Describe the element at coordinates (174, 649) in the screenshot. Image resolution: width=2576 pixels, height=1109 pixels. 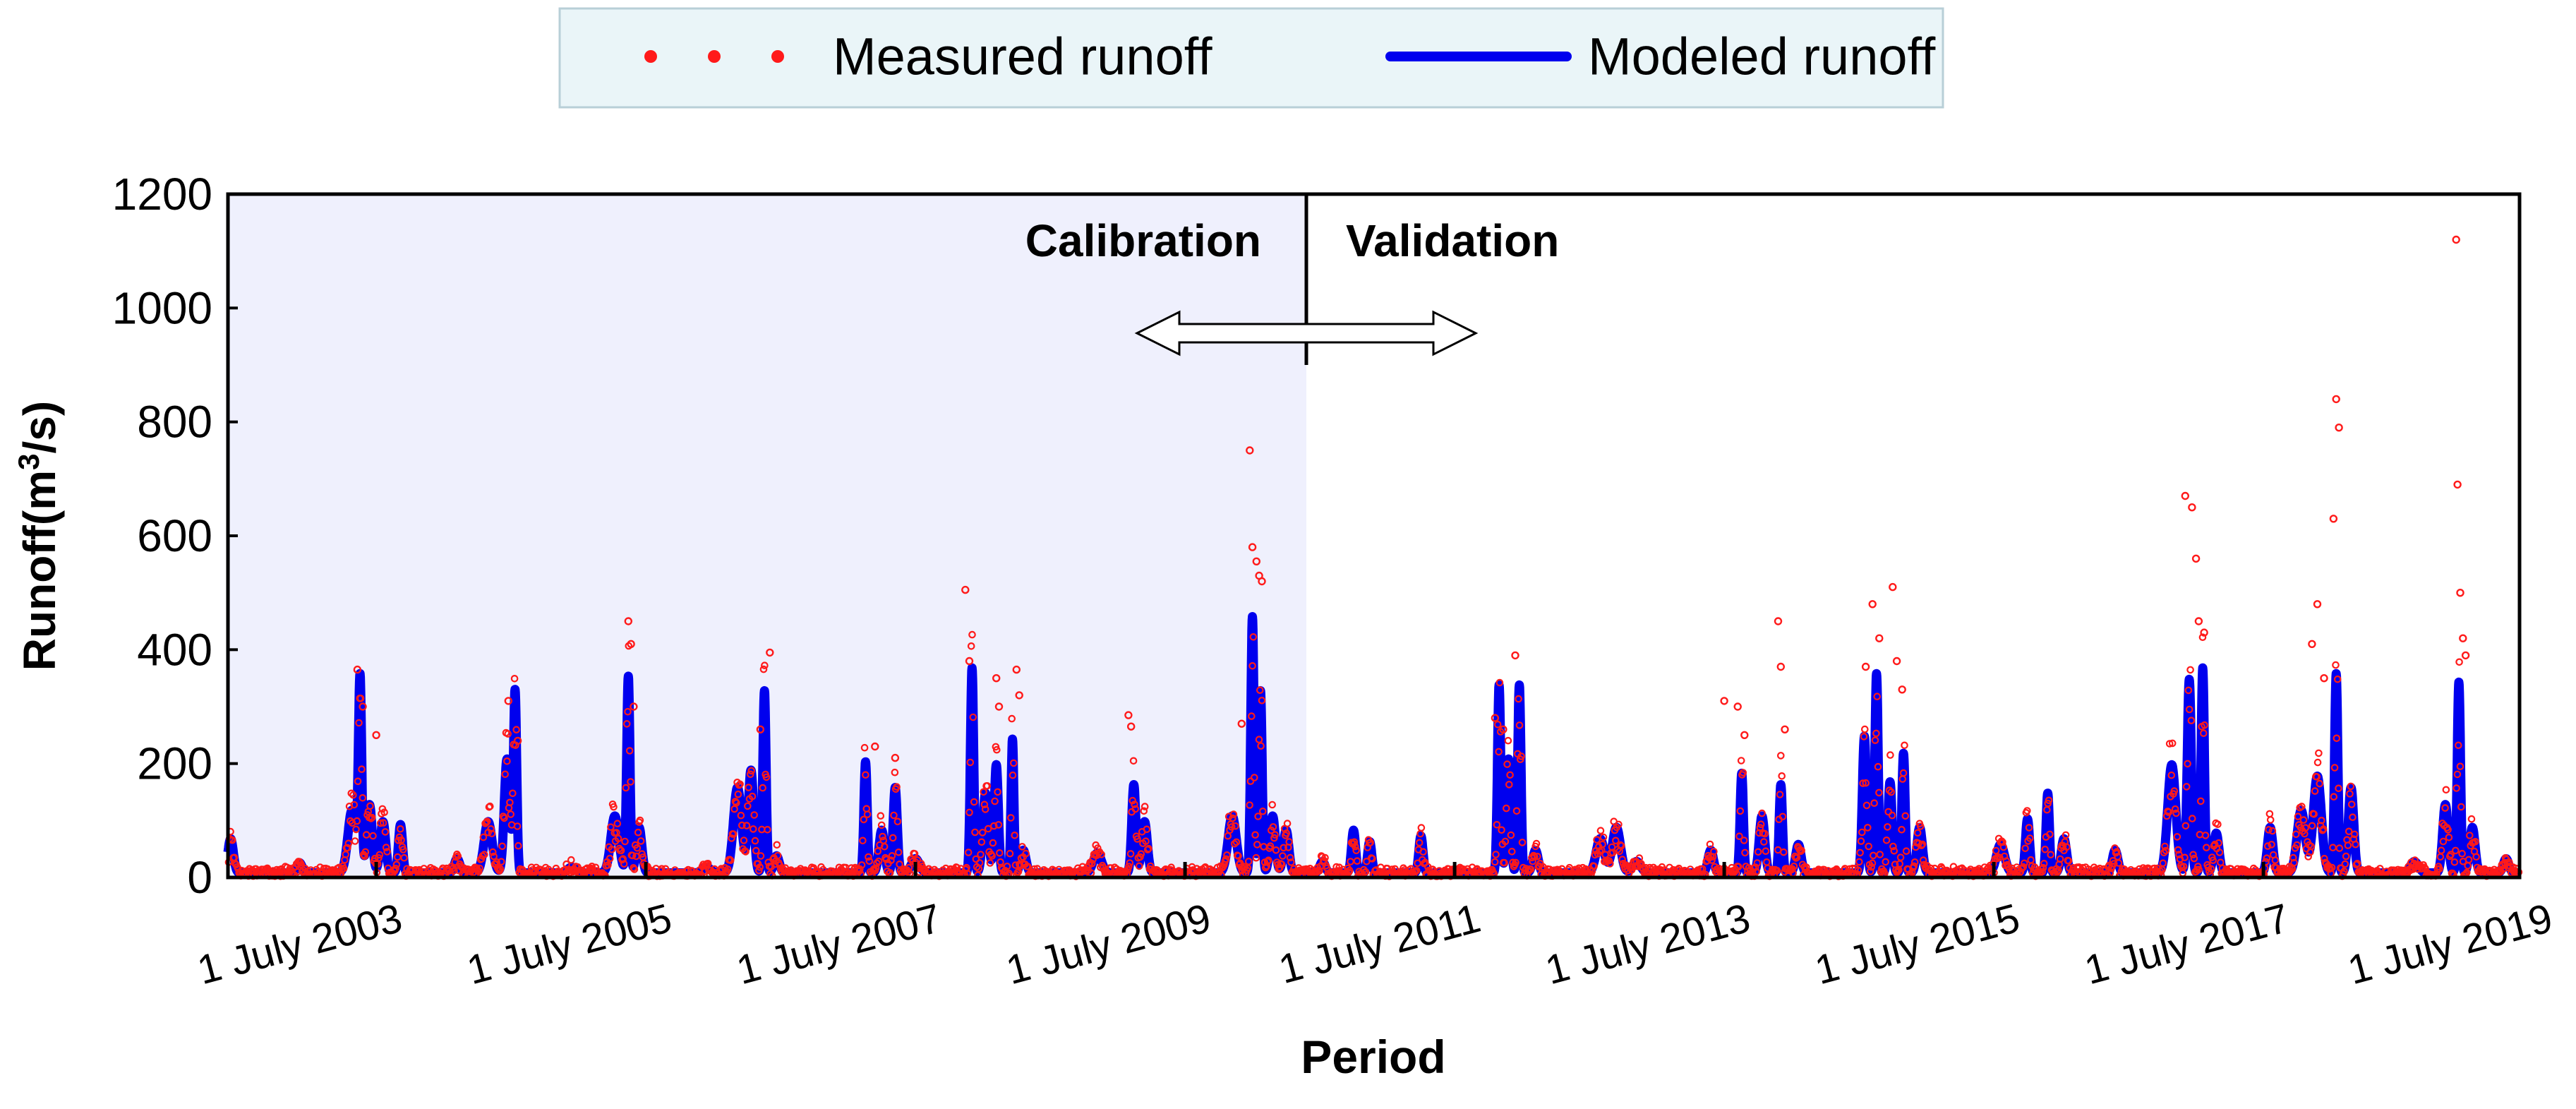
I see `y-tick-label: 400` at that location.